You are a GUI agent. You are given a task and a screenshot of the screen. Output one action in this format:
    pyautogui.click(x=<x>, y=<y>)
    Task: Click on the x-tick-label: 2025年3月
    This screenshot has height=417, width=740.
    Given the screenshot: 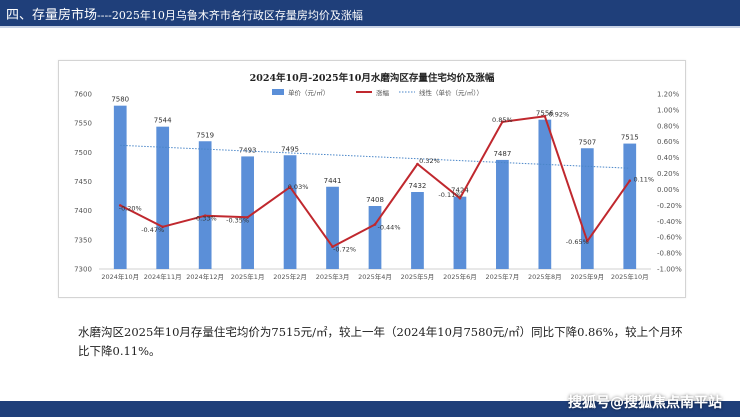 What is the action you would take?
    pyautogui.click(x=333, y=276)
    